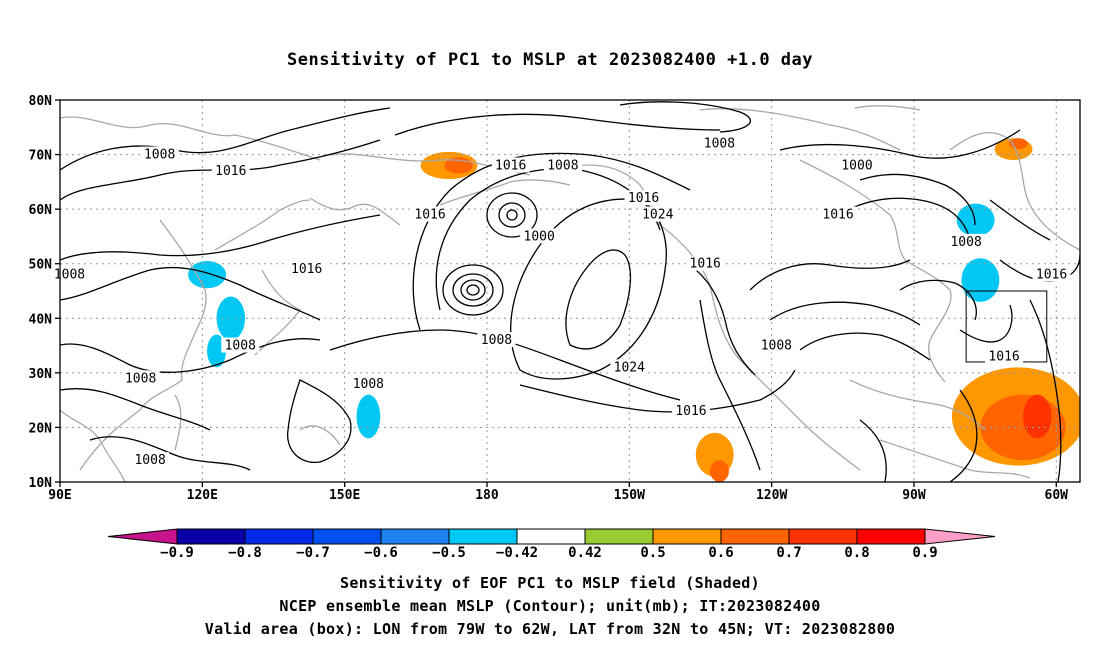 The width and height of the screenshot is (1100, 650). Describe the element at coordinates (517, 553) in the screenshot. I see `colorbar-label: −0.42` at that location.